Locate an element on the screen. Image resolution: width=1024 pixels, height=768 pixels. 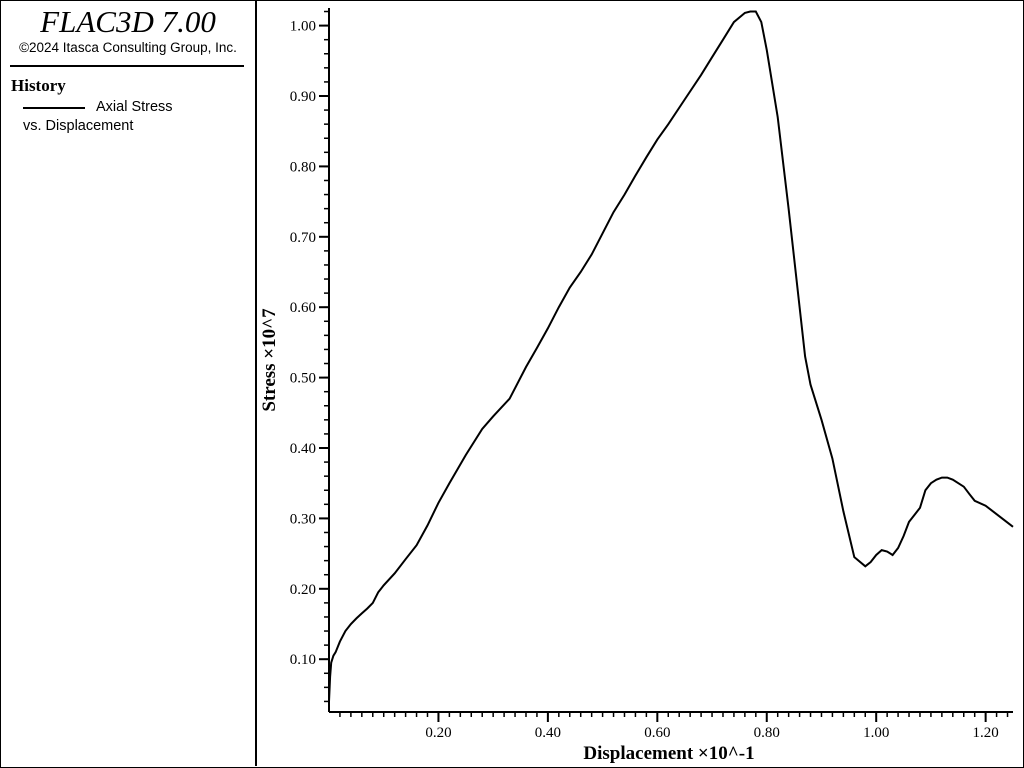
legend-divider is located at coordinates (127, 66).